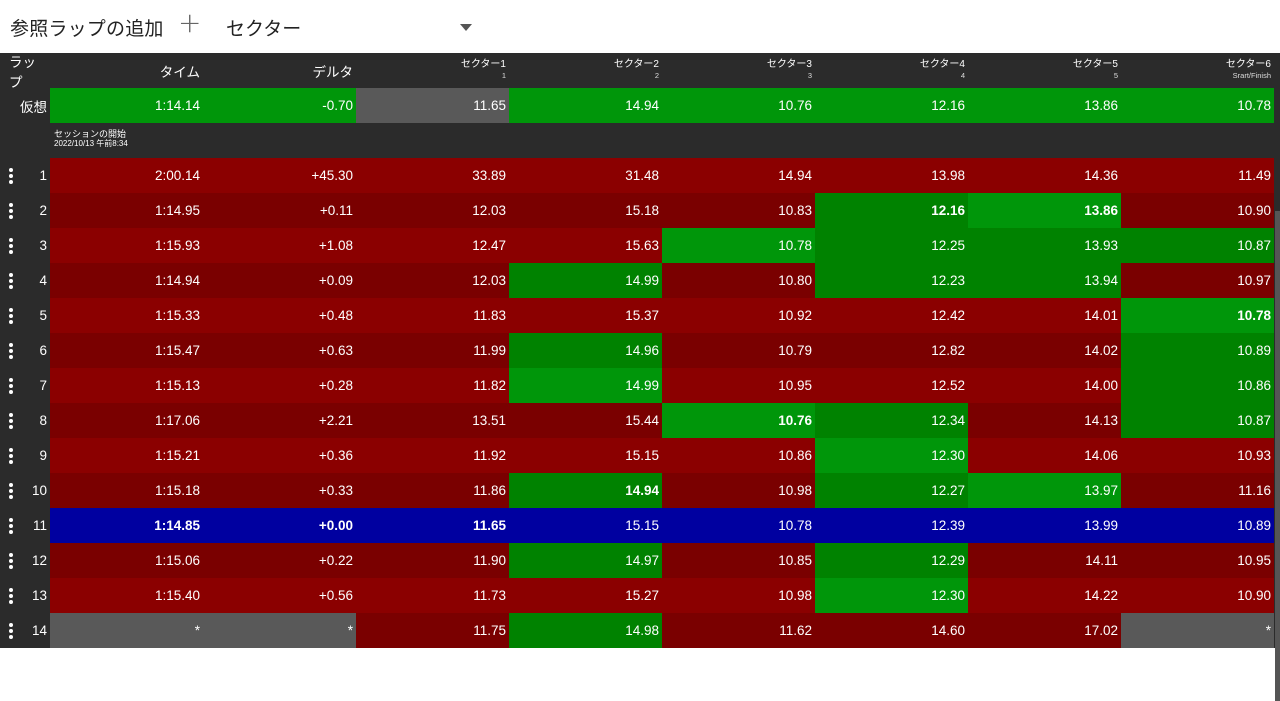  I want to click on lap-sector-cell: 10.87, so click(1197, 420).